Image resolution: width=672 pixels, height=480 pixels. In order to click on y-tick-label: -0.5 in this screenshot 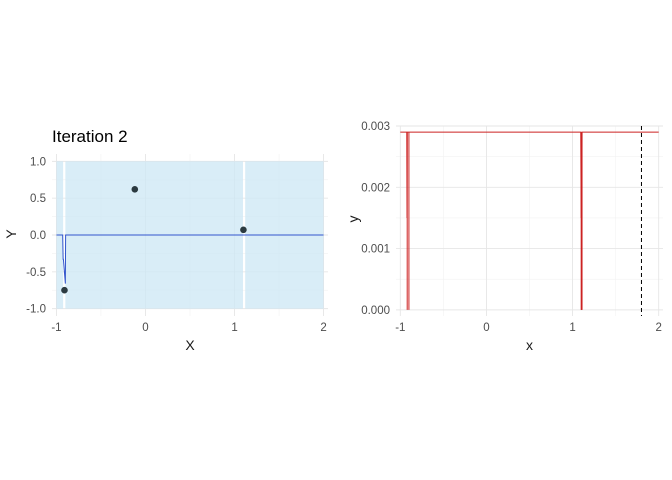, I will do `click(36, 273)`.